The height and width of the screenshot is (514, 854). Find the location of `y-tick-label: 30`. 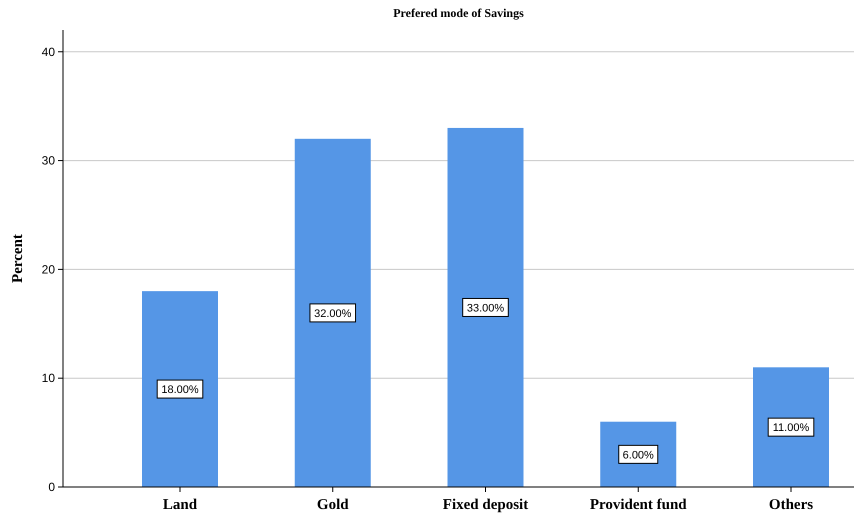

y-tick-label: 30 is located at coordinates (49, 161).